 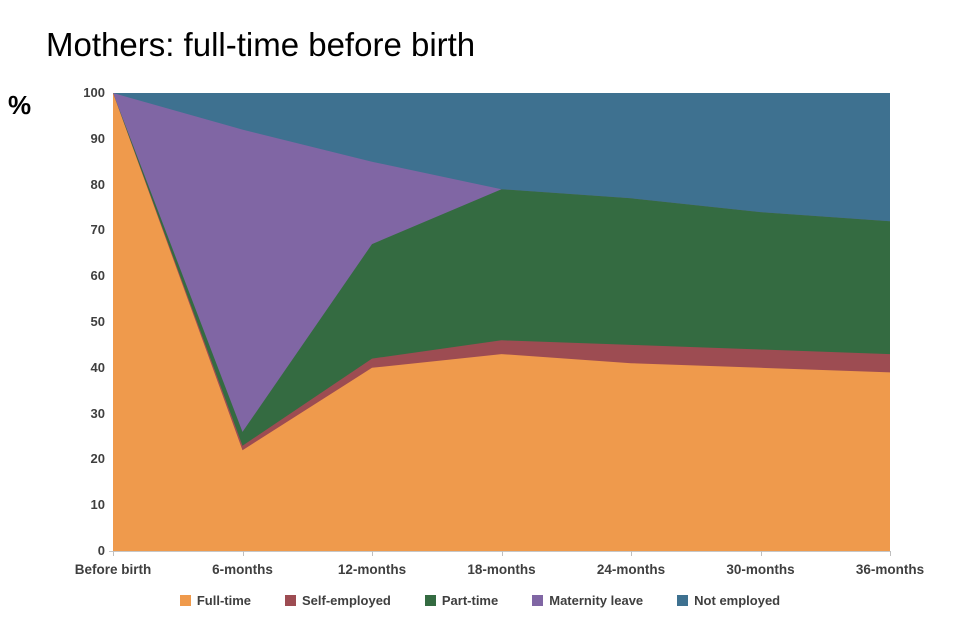 I want to click on x-axis-label-24-months: 24-months, so click(x=631, y=569).